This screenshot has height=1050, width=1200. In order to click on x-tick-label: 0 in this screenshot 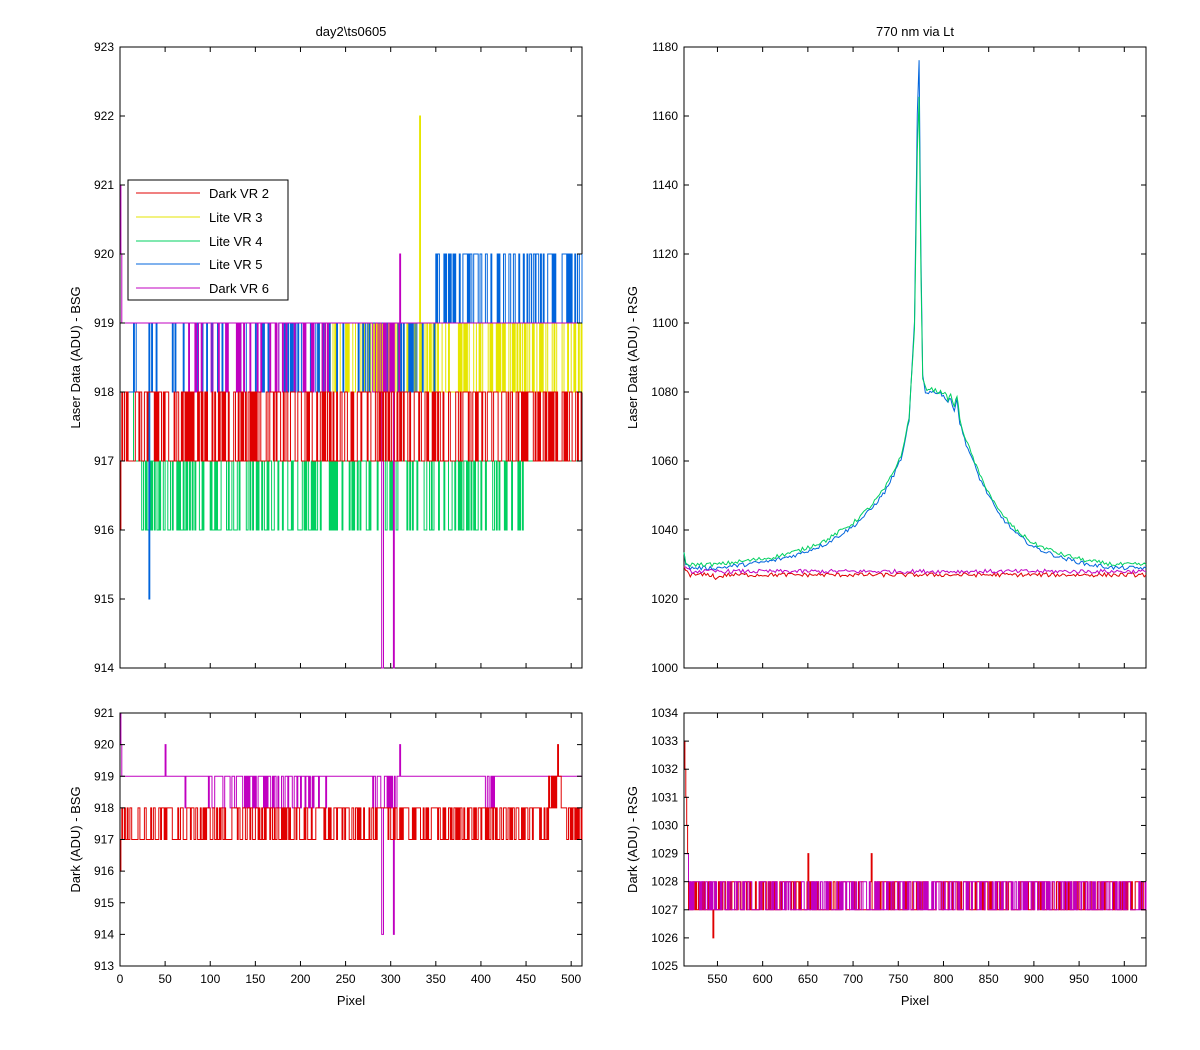, I will do `click(120, 979)`.